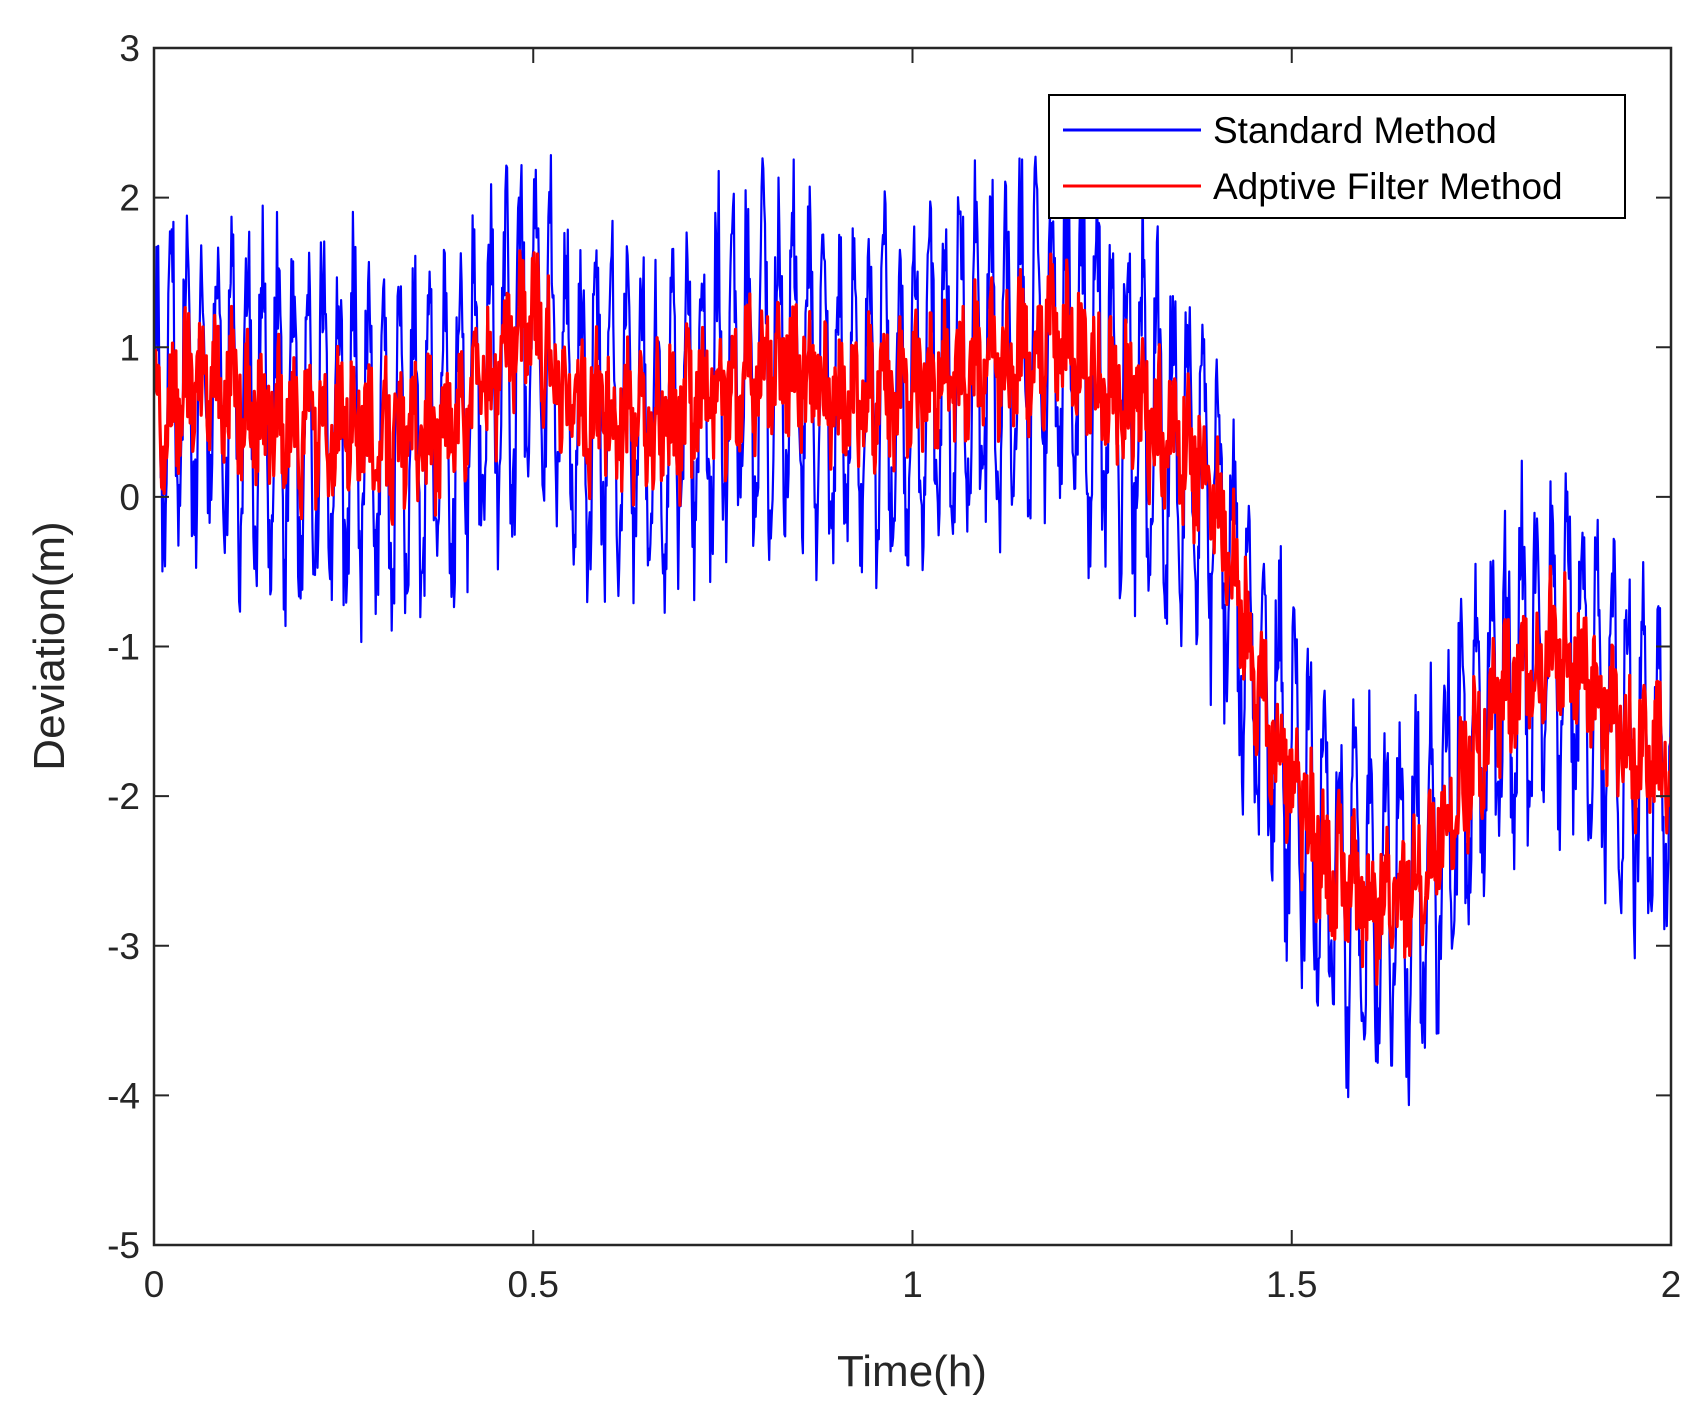 The image size is (1708, 1408). I want to click on y-tick-label: 0, so click(129, 497).